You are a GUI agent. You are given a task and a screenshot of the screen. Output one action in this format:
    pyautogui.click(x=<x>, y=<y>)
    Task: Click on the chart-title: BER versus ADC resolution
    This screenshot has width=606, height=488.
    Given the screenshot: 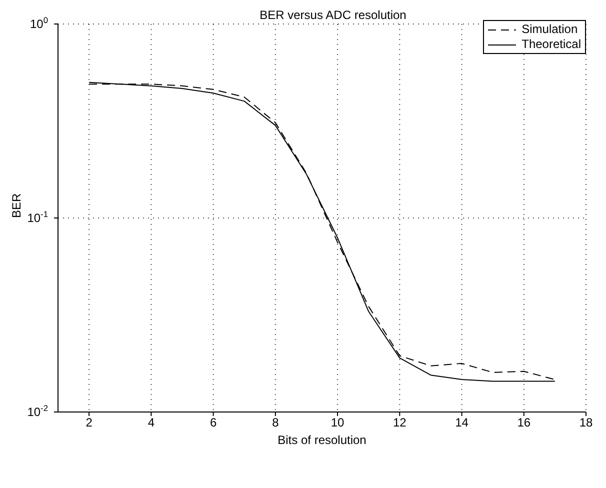 What is the action you would take?
    pyautogui.click(x=333, y=15)
    